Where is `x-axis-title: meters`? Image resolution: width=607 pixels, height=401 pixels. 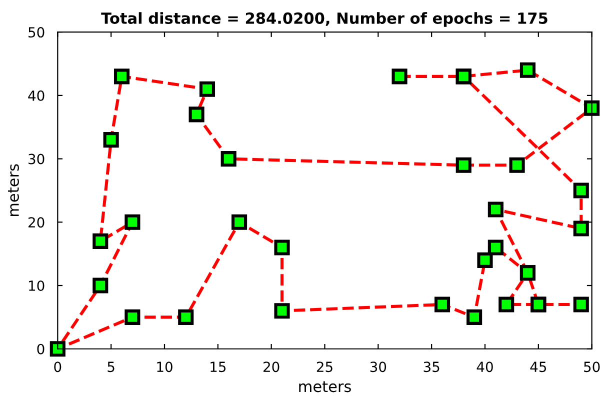 x-axis-title: meters is located at coordinates (325, 386).